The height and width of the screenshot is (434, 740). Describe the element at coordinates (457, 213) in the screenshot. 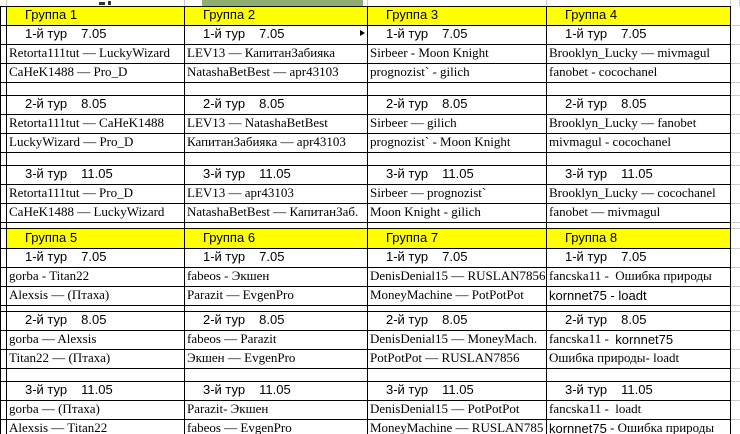

I see `match-cell: Moon Knight - gilich` at that location.